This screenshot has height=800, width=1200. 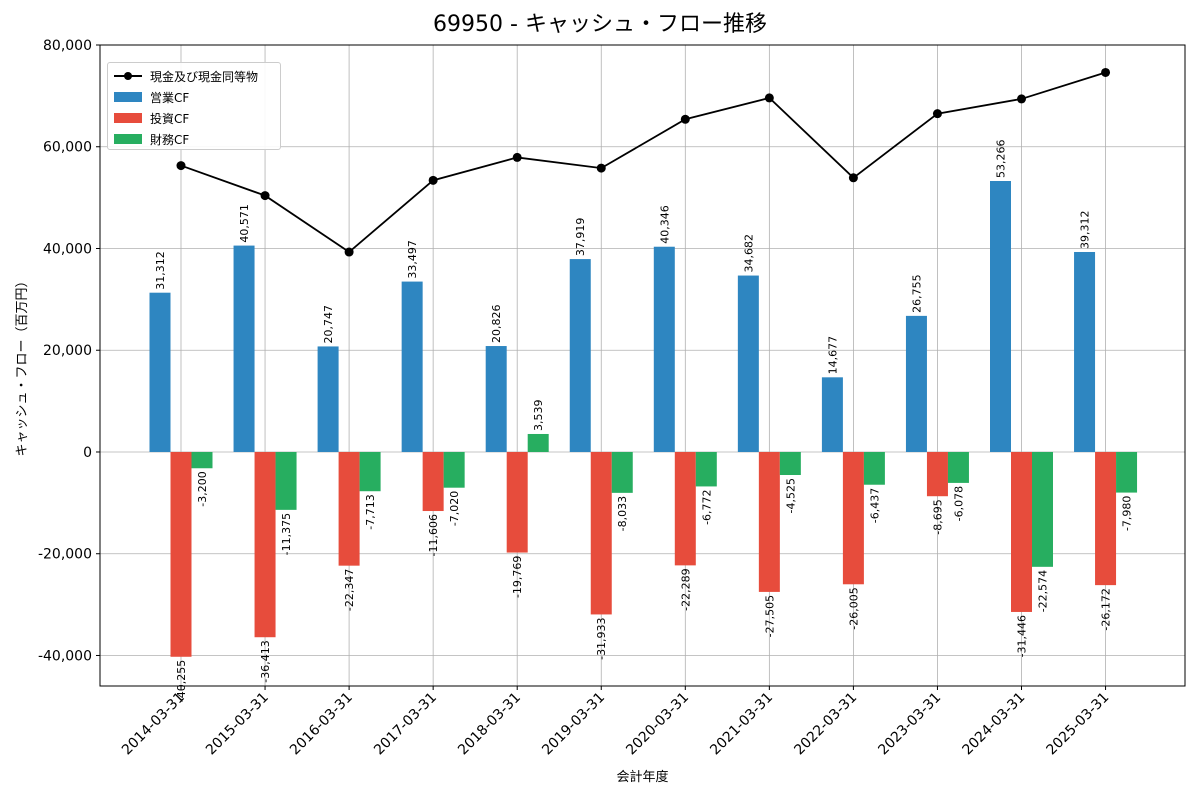 I want to click on data-label-operating-6: 40,346, so click(x=664, y=224).